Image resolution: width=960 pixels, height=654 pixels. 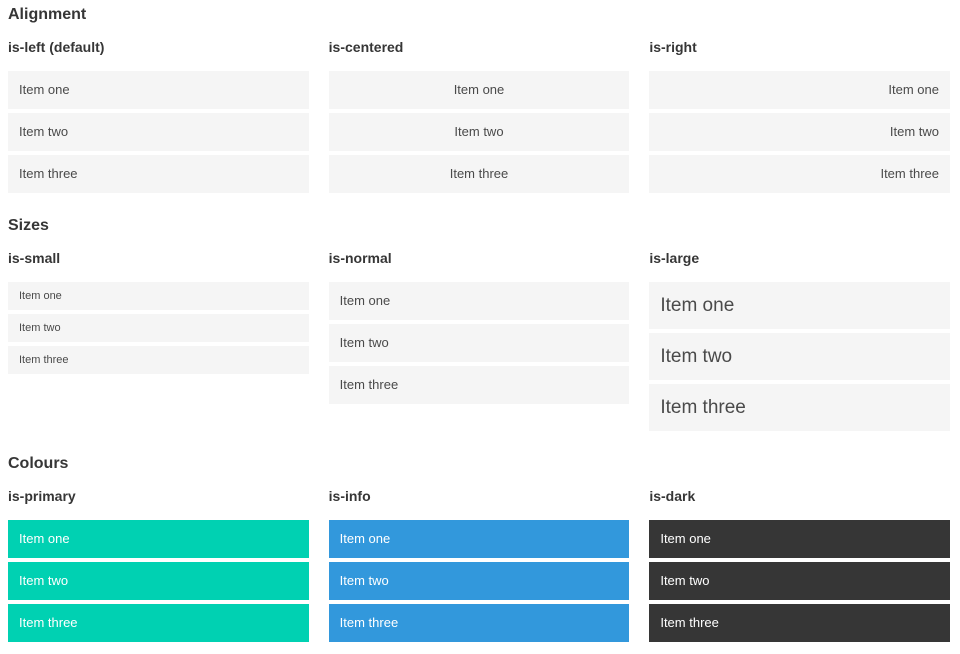 I want to click on column-is-dark: is-dark Item one Item two Item three, so click(x=799, y=564).